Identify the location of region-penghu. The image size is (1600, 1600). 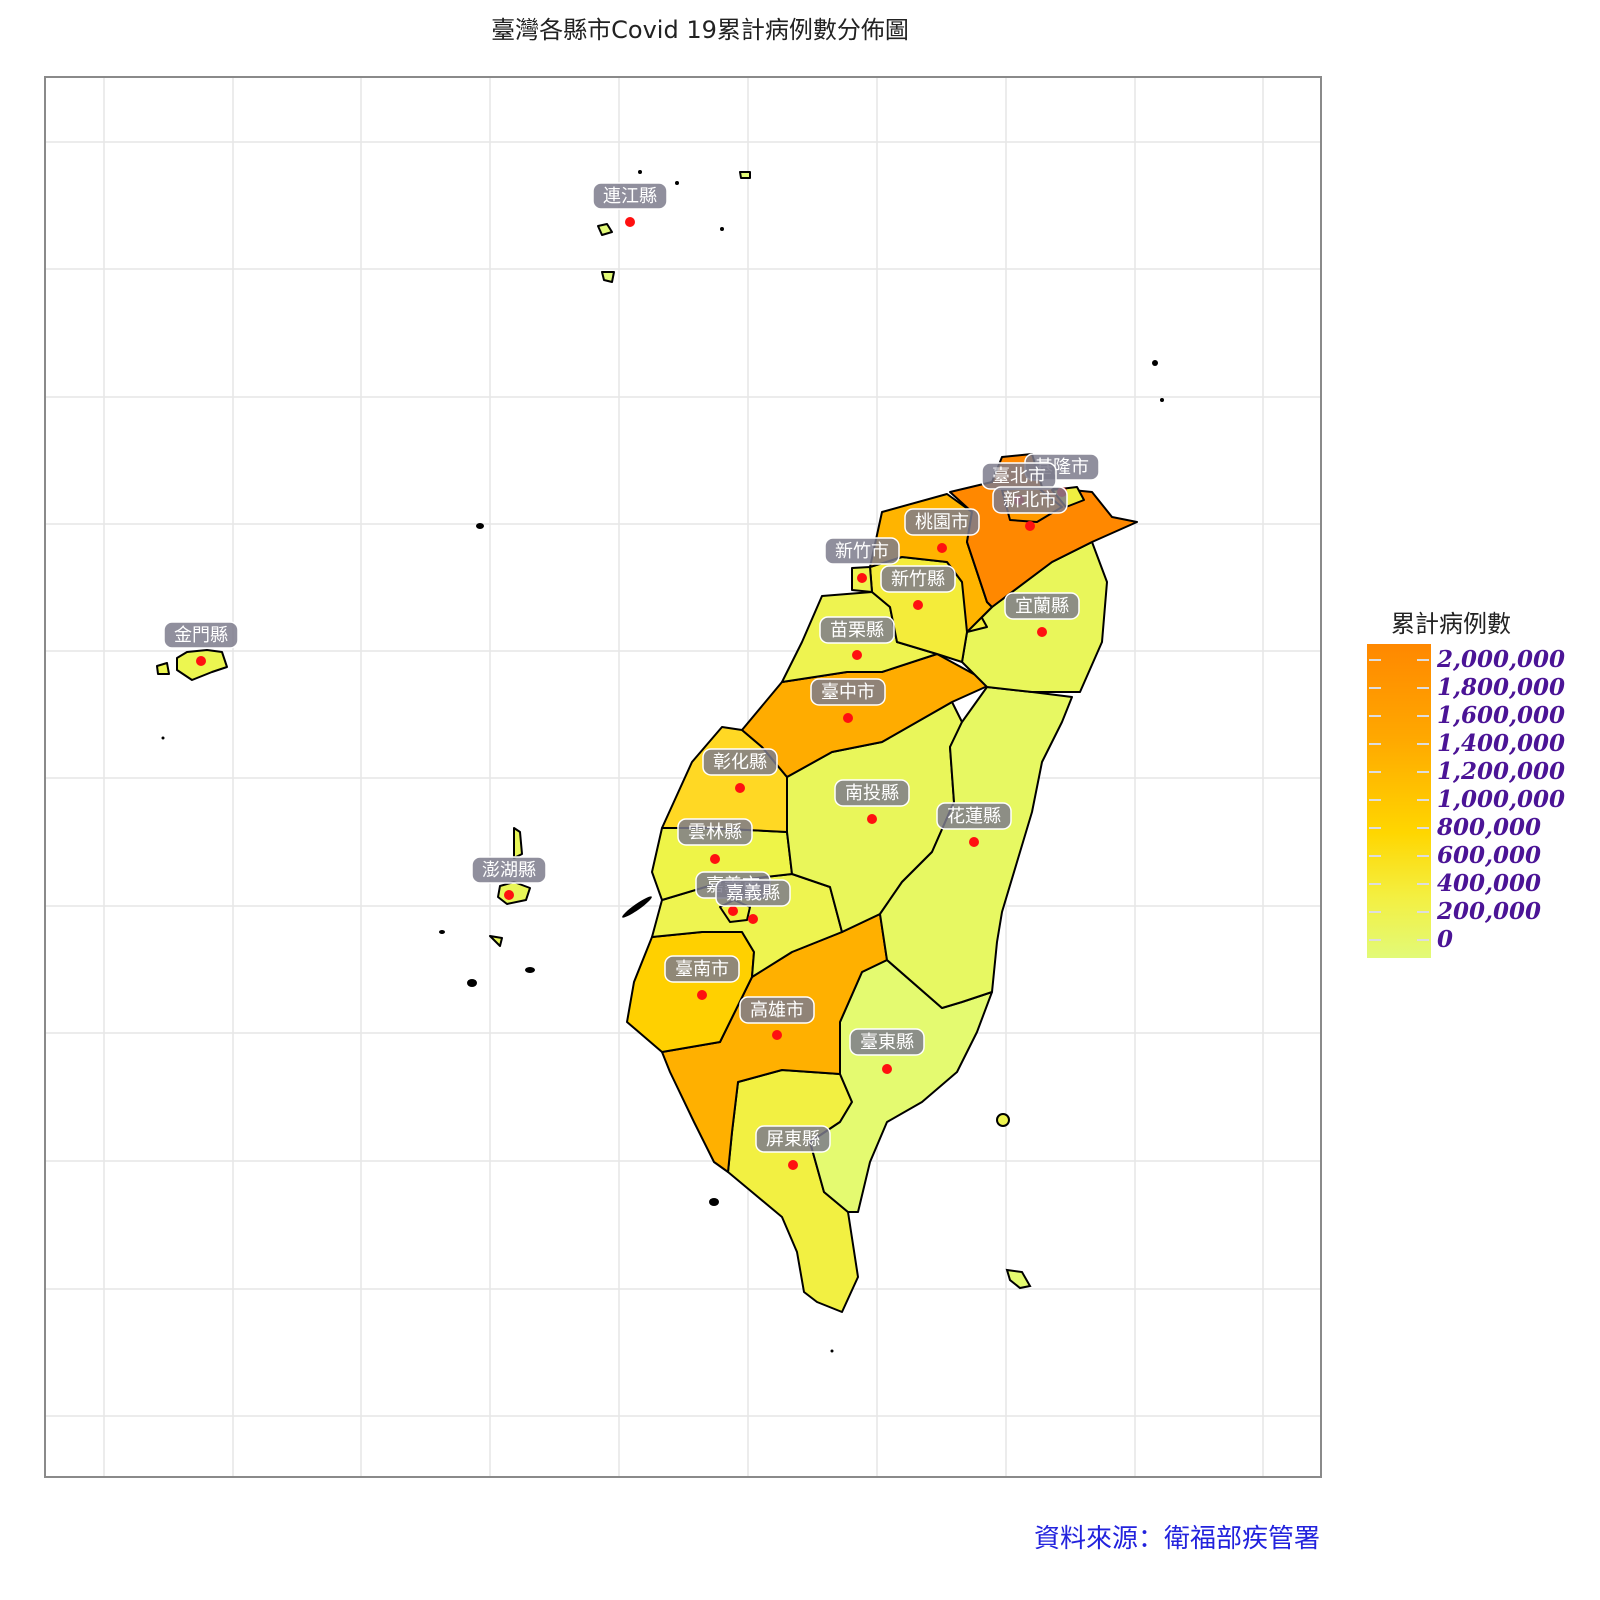
(510, 887).